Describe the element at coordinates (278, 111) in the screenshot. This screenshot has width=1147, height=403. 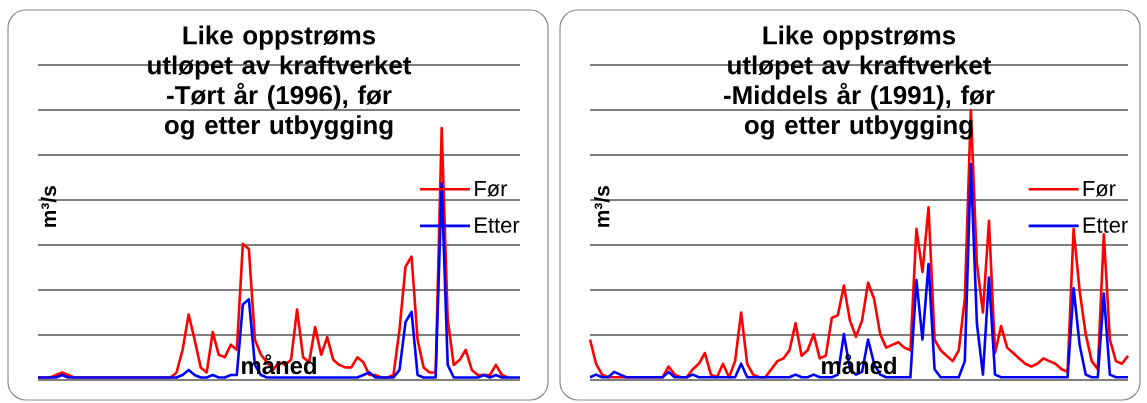
I see `chart-subtitle: -Tørt år (1996), før og etter utbygging` at that location.